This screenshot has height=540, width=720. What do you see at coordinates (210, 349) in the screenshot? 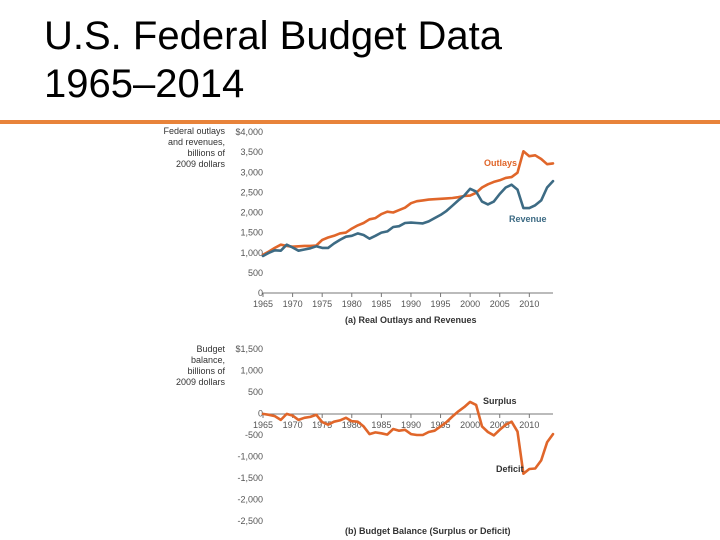
I see `y-axis-label-line: Budget` at bounding box center [210, 349].